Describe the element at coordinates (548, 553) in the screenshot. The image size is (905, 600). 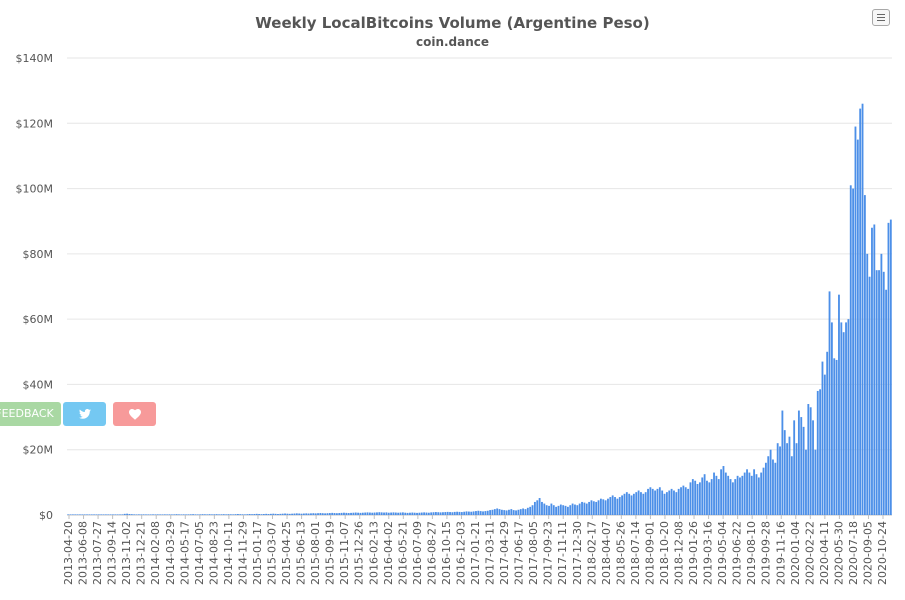
I see `x-tick-label: 2017-09-23` at that location.